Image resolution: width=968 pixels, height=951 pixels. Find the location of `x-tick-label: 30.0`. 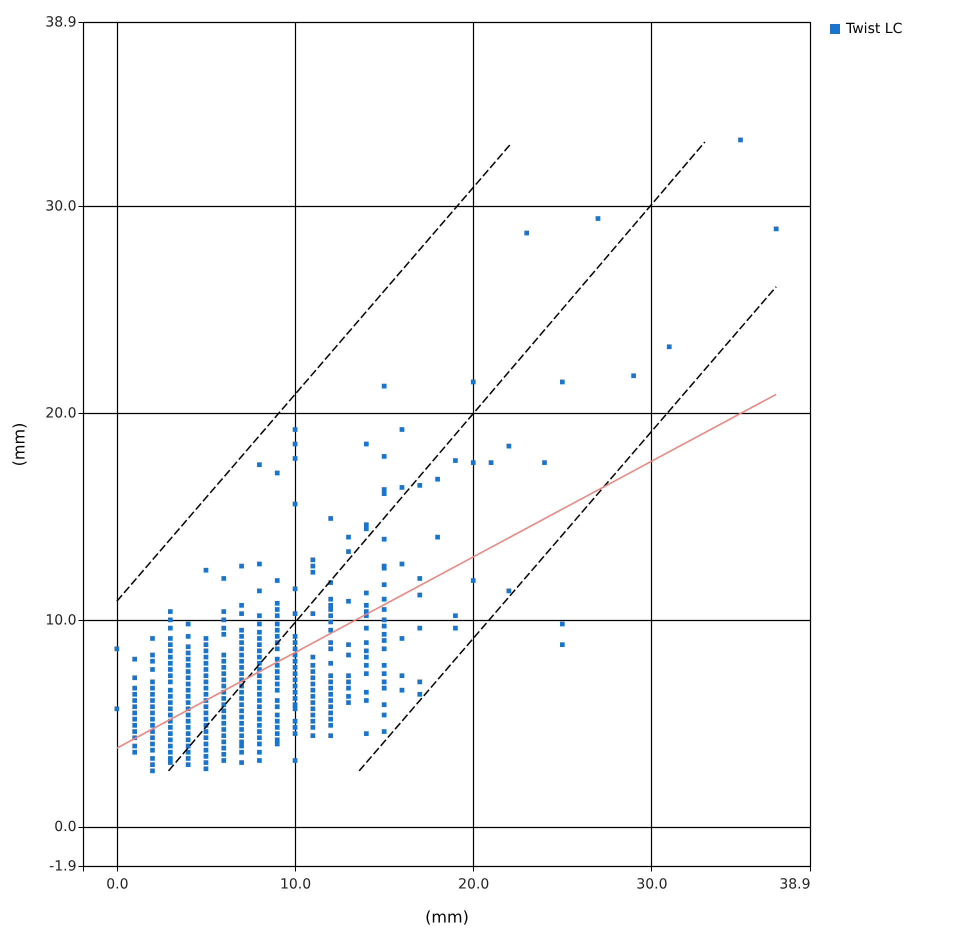

x-tick-label: 30.0 is located at coordinates (652, 884).